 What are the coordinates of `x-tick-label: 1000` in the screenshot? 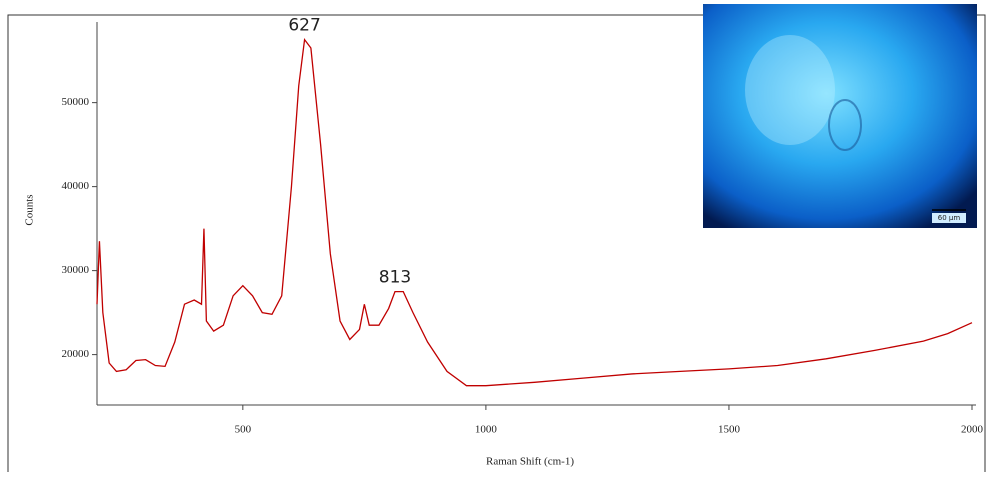 It's located at (486, 430).